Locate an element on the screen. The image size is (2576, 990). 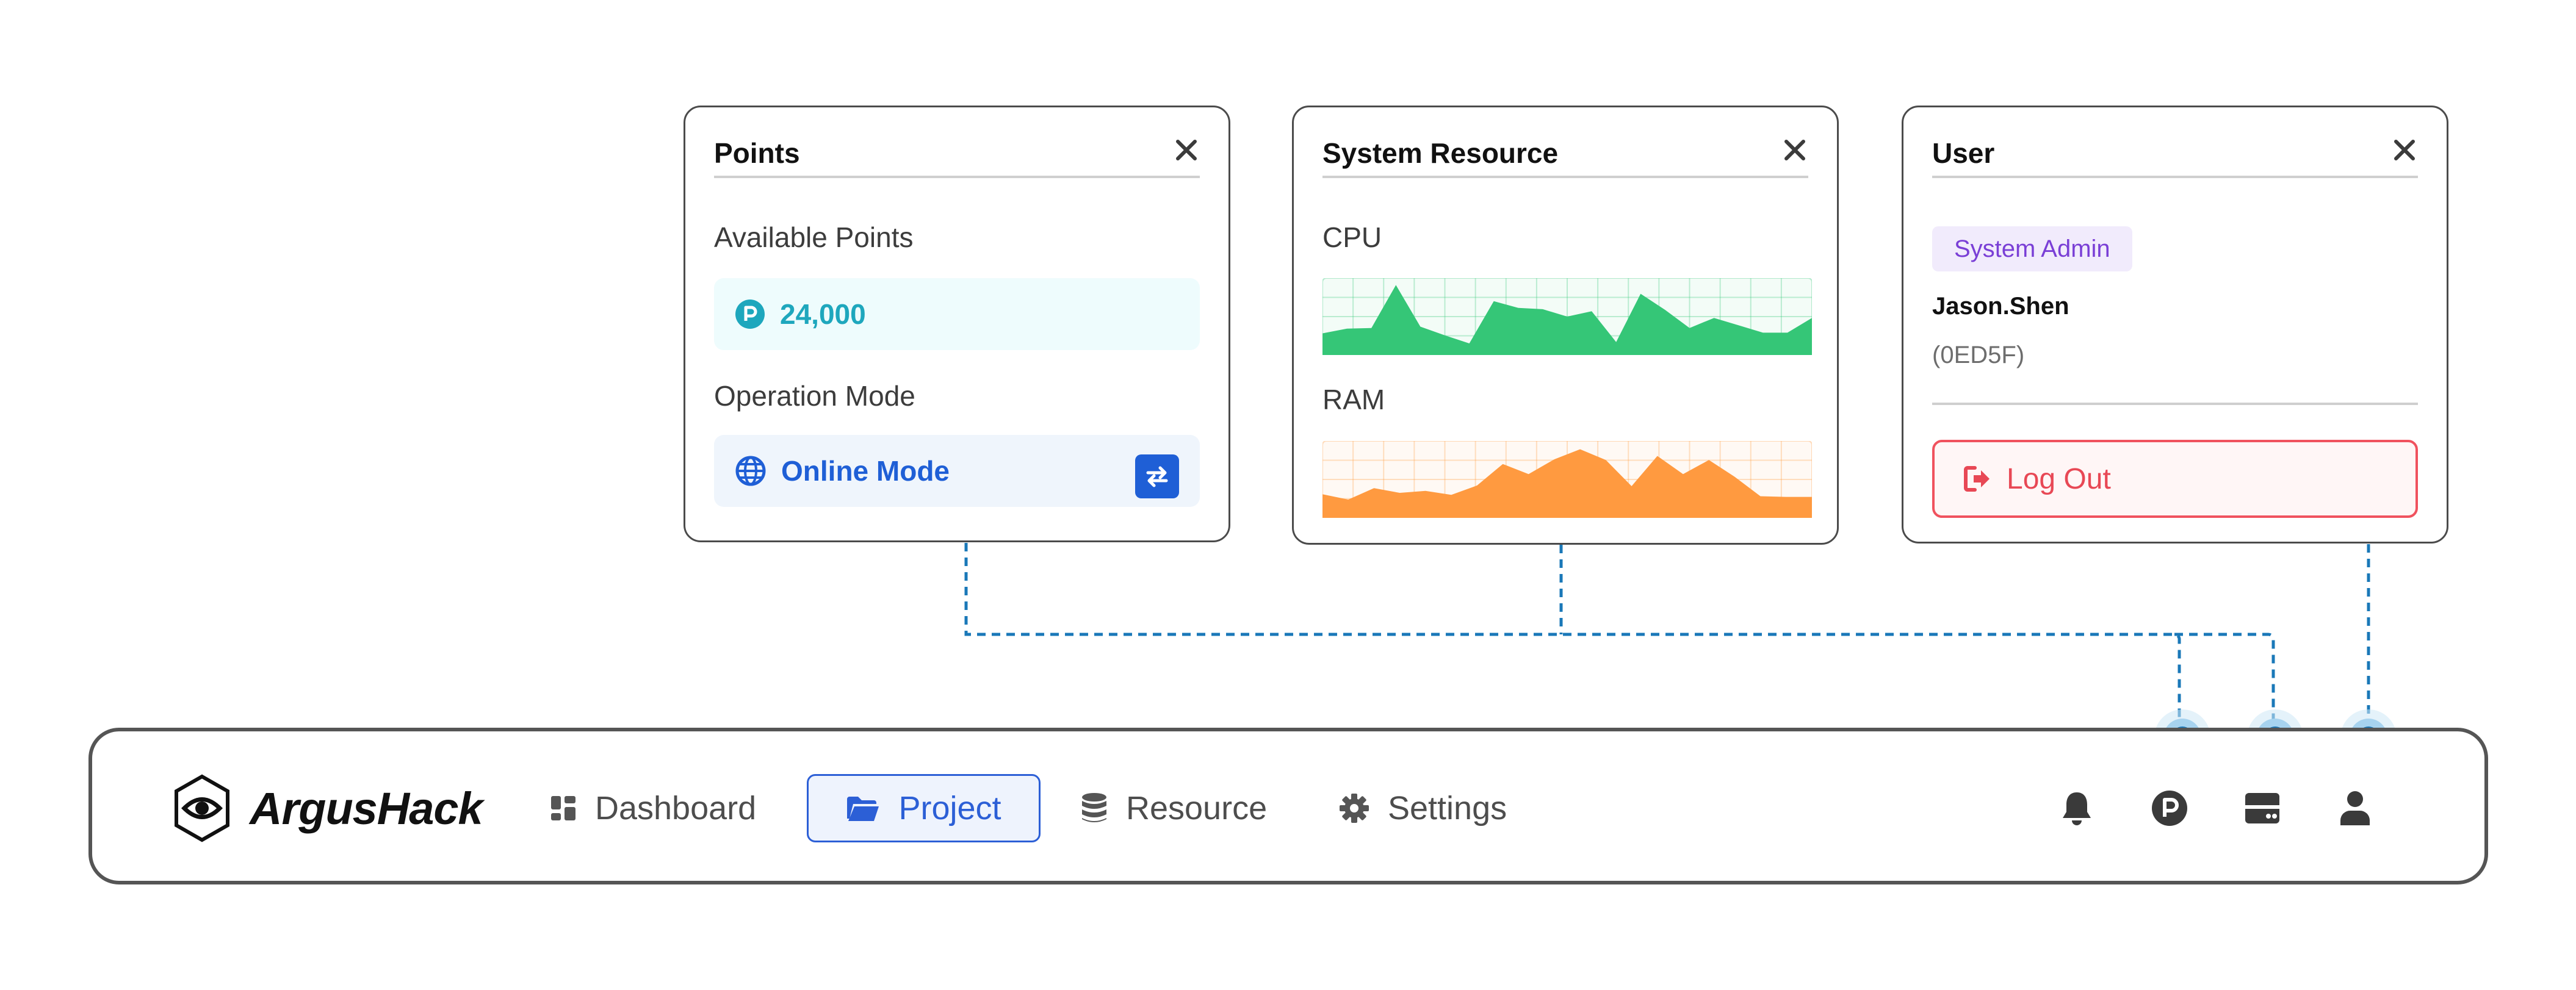
swap-icon is located at coordinates (1157, 476).